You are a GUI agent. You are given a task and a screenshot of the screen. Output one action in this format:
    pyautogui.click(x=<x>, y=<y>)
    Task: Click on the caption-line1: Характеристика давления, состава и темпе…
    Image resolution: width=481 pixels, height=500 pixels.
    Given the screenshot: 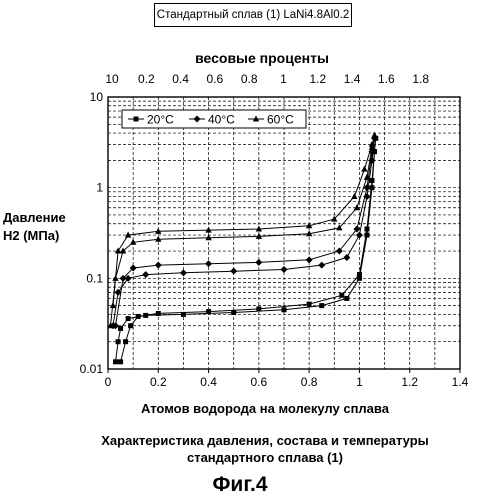 What is the action you would take?
    pyautogui.click(x=265, y=440)
    